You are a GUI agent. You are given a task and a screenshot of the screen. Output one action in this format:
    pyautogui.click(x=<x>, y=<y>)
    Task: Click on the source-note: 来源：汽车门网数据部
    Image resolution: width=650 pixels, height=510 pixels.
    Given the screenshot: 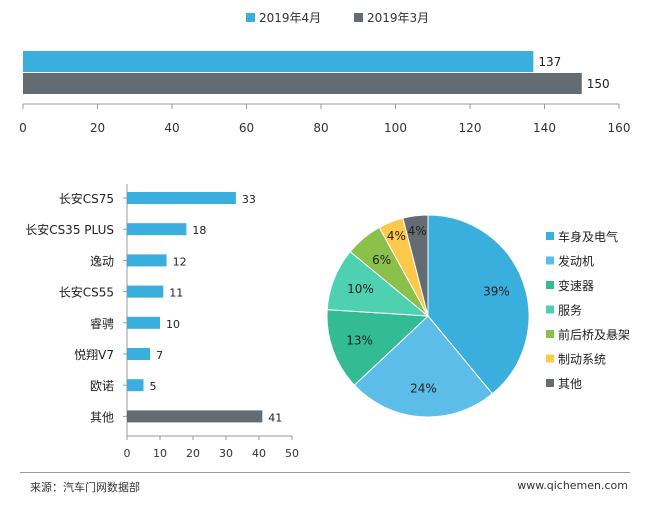 What is the action you would take?
    pyautogui.click(x=85, y=487)
    